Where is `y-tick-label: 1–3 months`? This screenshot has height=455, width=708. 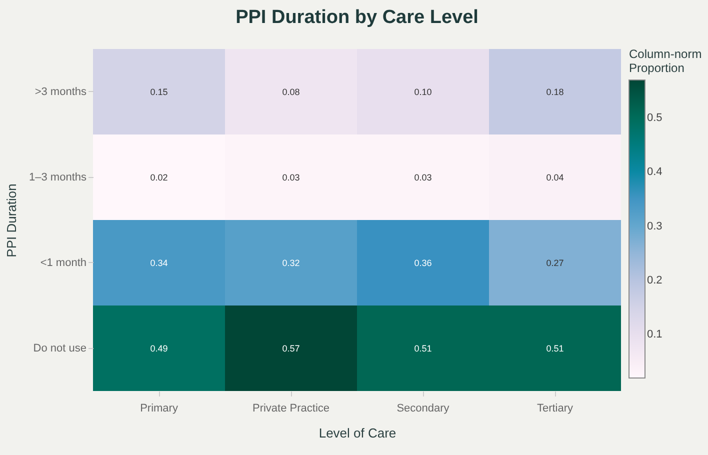 y-tick-label: 1–3 months is located at coordinates (58, 177).